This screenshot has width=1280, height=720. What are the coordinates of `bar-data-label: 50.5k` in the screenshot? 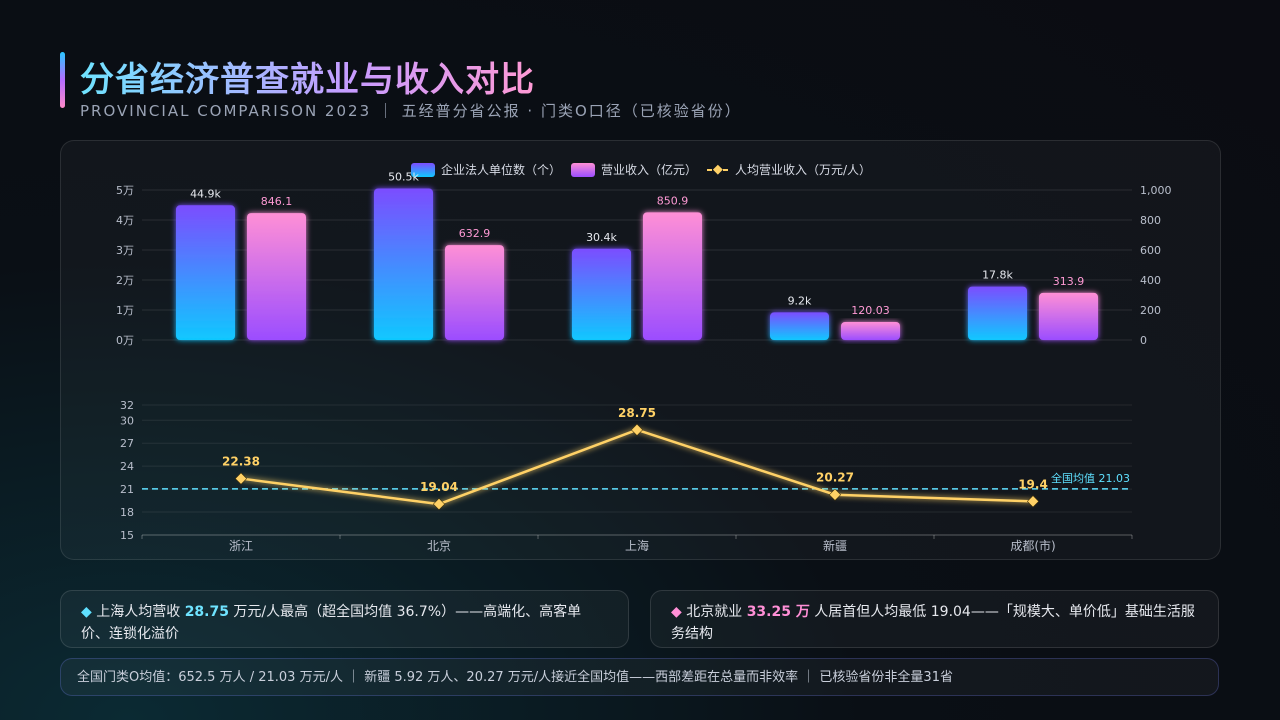 It's located at (403, 177).